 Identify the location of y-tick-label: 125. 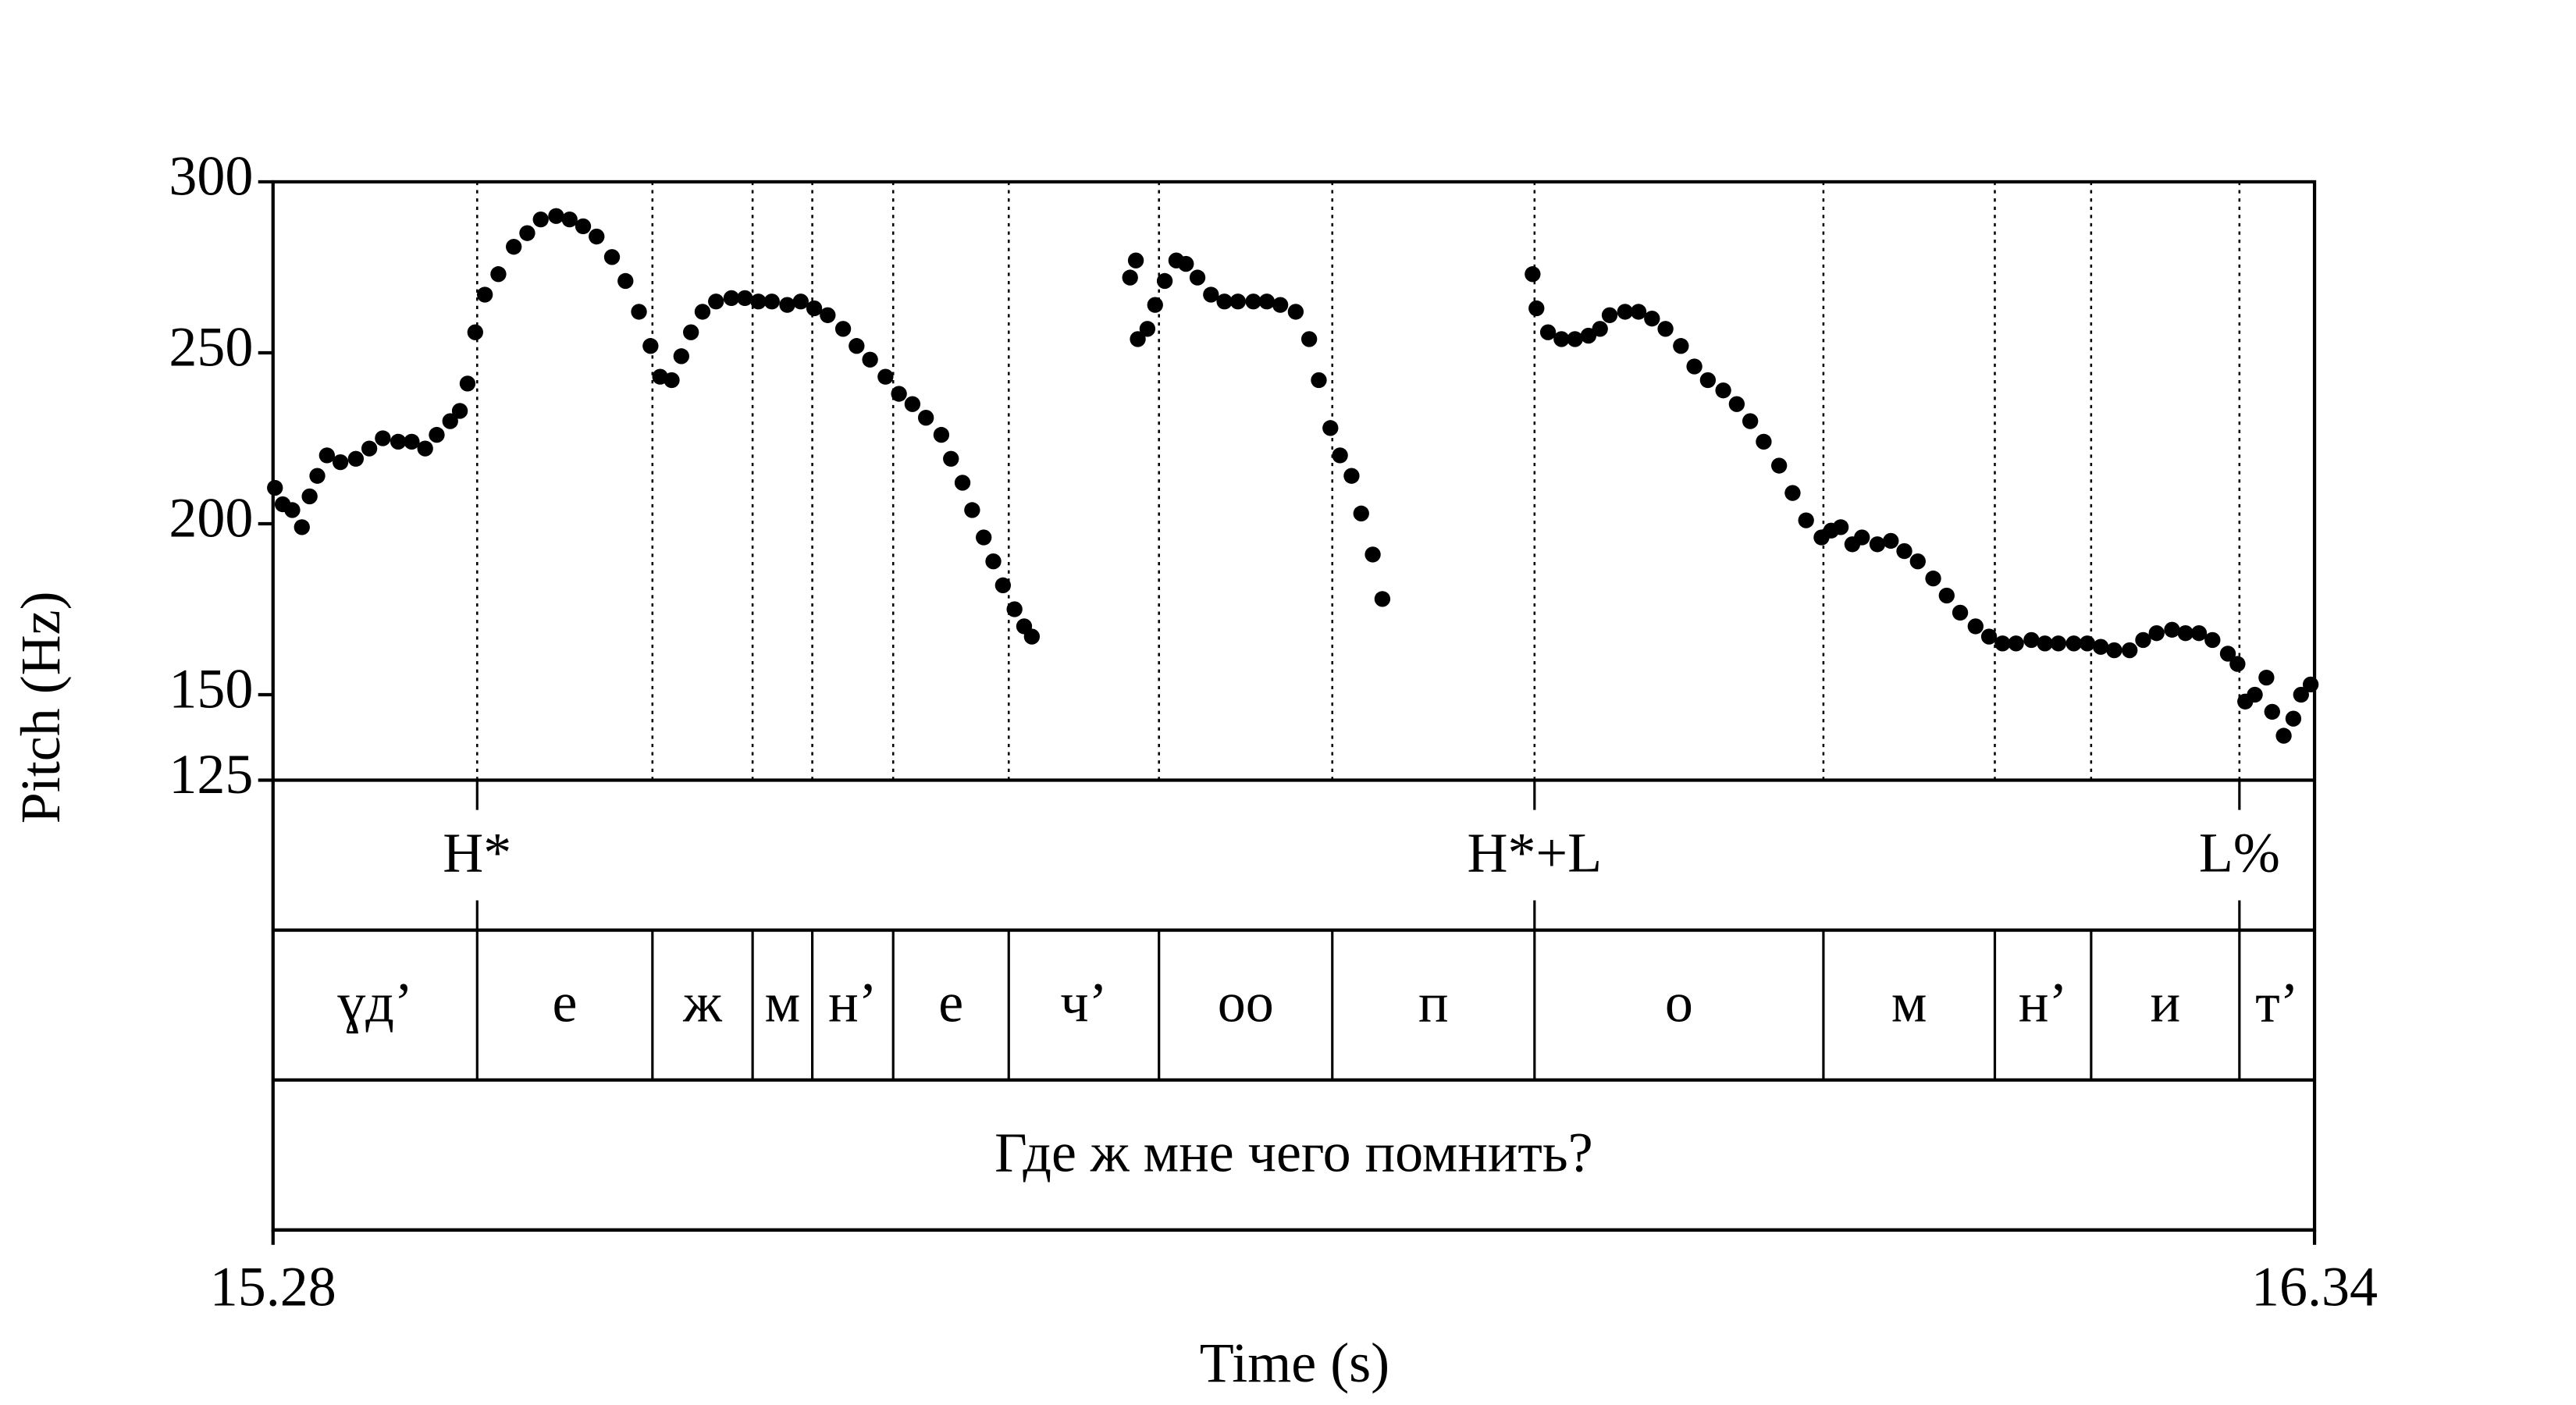
(211, 775).